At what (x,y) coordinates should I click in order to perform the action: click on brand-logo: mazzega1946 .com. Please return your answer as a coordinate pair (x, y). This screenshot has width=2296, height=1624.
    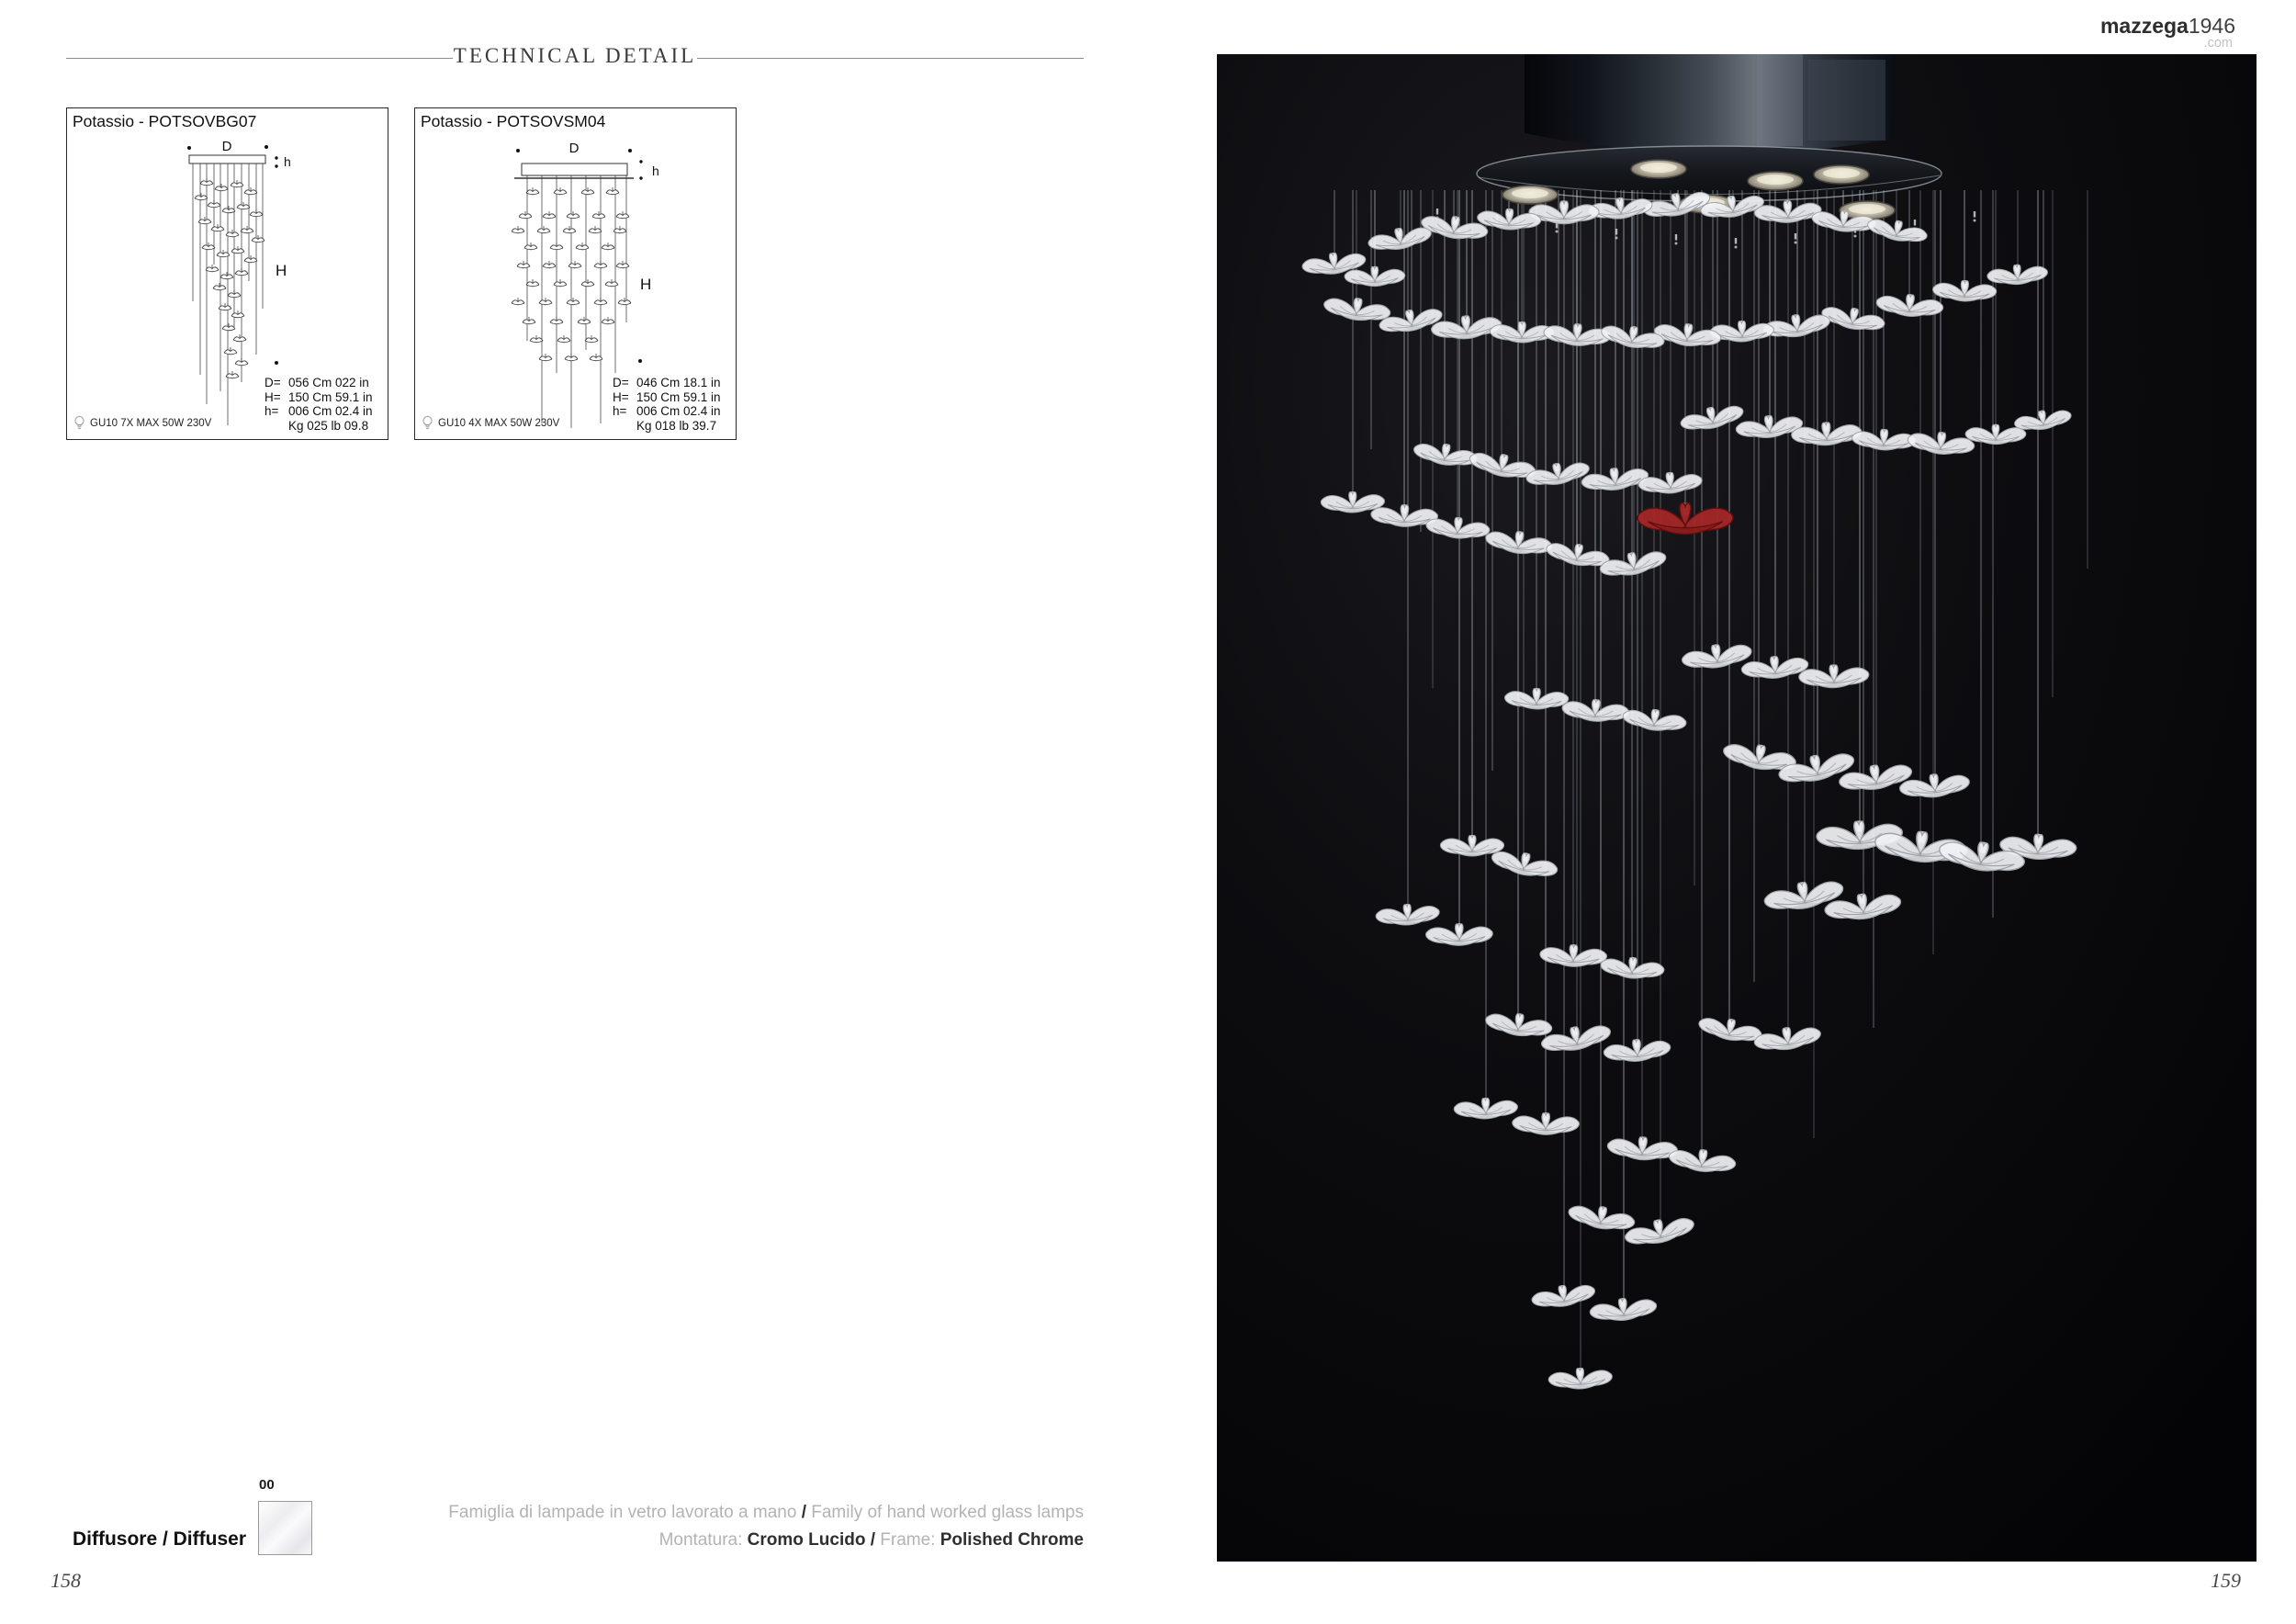
    Looking at the image, I should click on (2141, 33).